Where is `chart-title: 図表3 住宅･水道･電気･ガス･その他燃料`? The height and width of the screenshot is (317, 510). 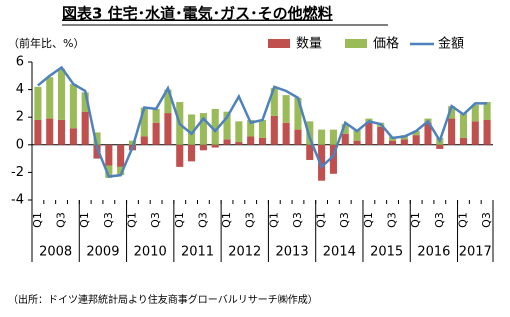
chart-title: 図表3 住宅･水道･電気･ガス･その他燃料 is located at coordinates (197, 14).